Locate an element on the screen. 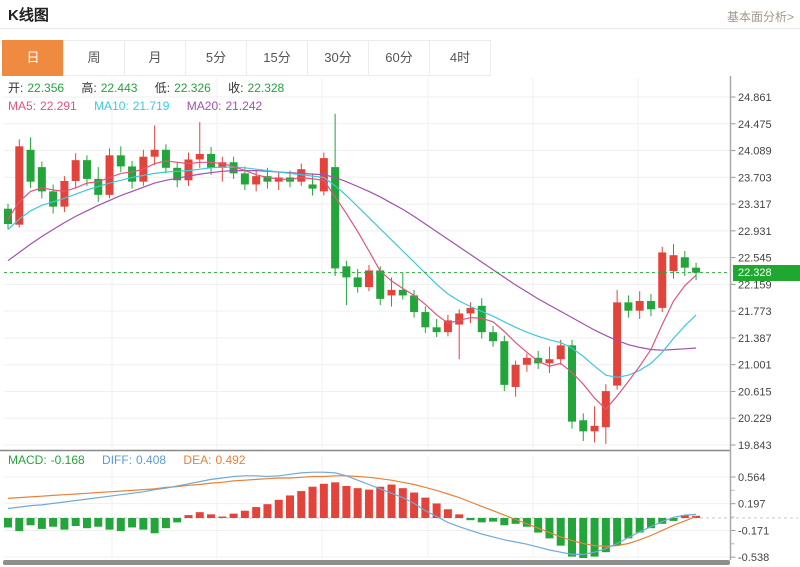  main-axis-label: 22.159 is located at coordinates (755, 285).